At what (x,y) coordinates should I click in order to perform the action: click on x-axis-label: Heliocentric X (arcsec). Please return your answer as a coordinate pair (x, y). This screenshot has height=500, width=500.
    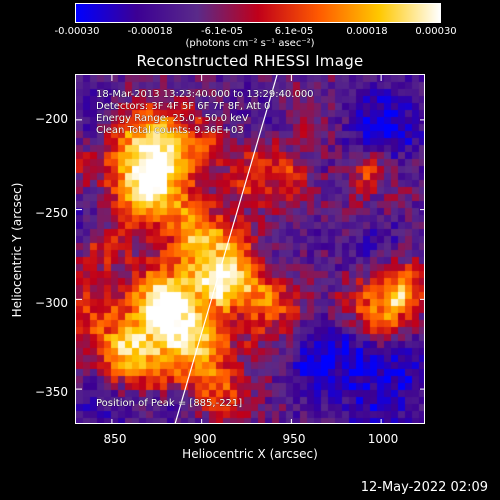
    Looking at the image, I should click on (250, 454).